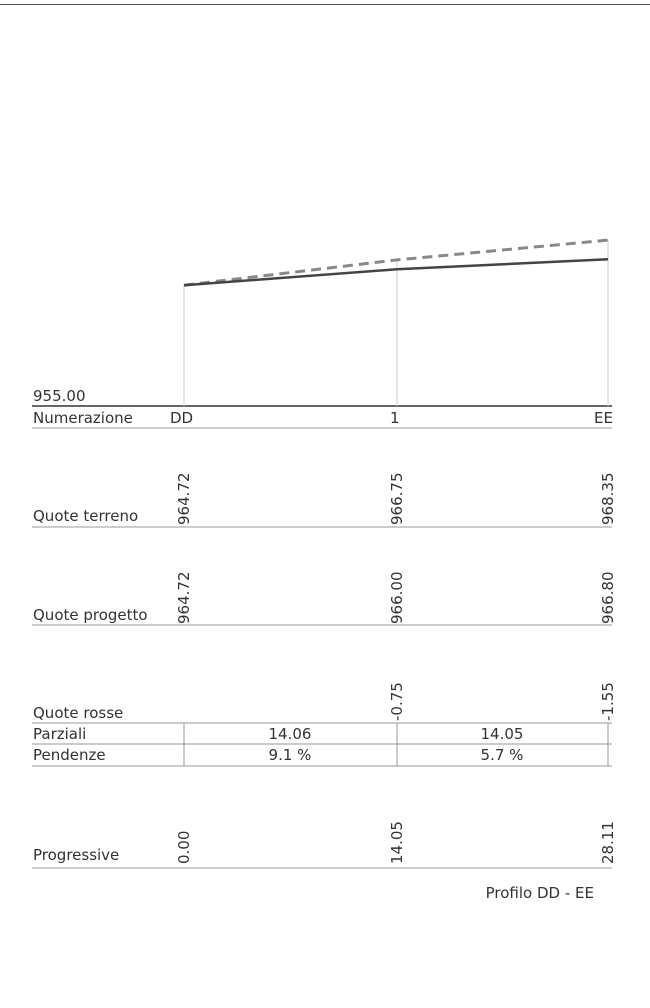  What do you see at coordinates (603, 418) in the screenshot?
I see `station-label: EE` at bounding box center [603, 418].